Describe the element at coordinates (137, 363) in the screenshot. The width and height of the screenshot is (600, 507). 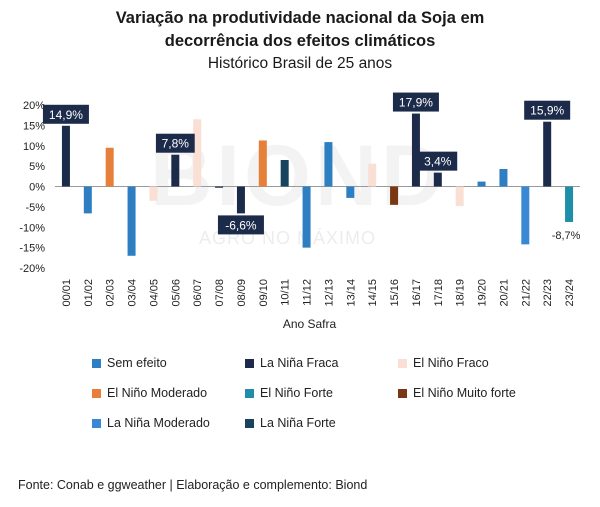
I see `legend-label: Sem efeito` at that location.